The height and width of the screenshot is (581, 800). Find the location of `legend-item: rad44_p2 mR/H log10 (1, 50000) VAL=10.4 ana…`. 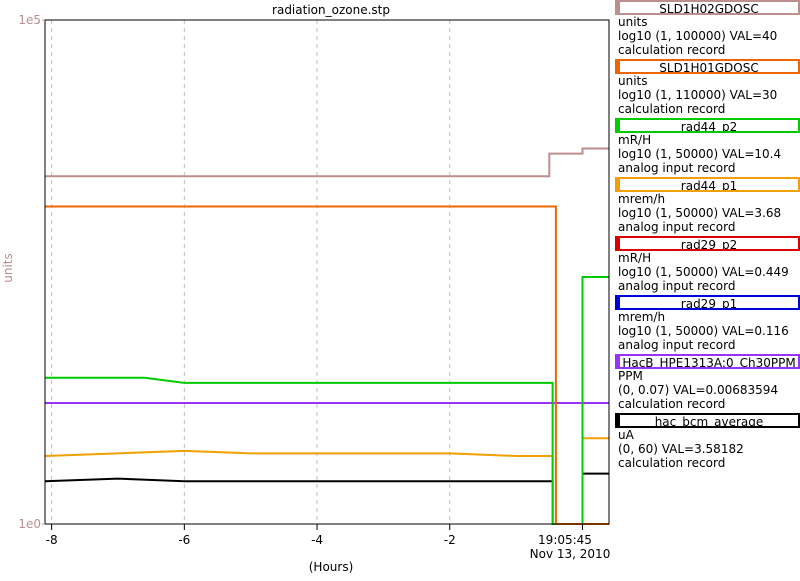

legend-item: rad44_p2 mR/H log10 (1, 50000) VAL=10.4 ana… is located at coordinates (707, 146).